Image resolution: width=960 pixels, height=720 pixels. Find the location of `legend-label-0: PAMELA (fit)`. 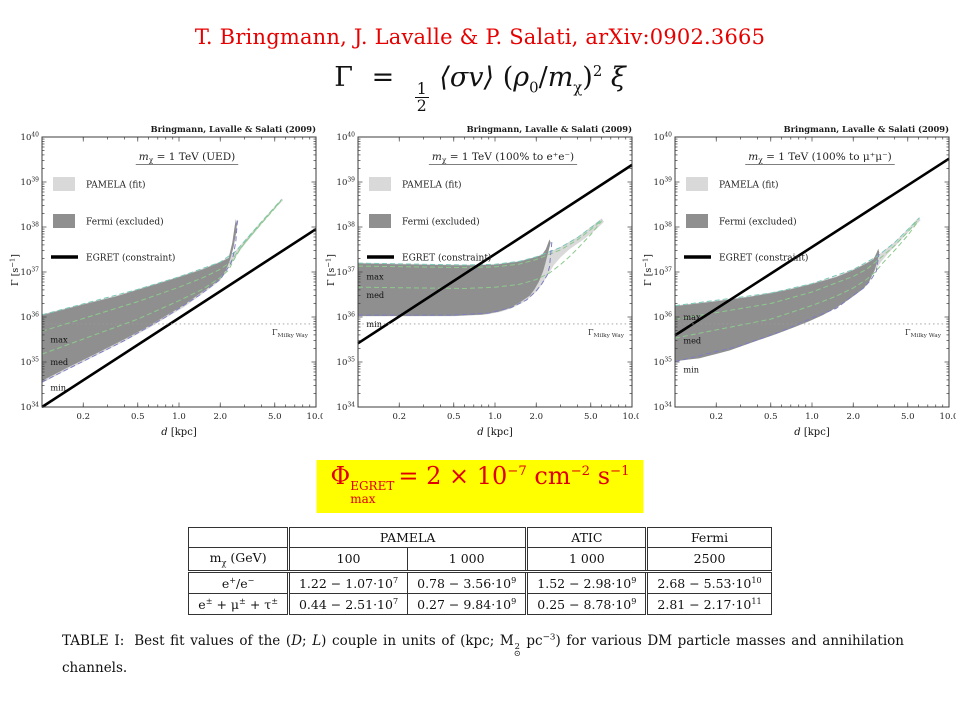

legend-label-0: PAMELA (fit) is located at coordinates (432, 185).